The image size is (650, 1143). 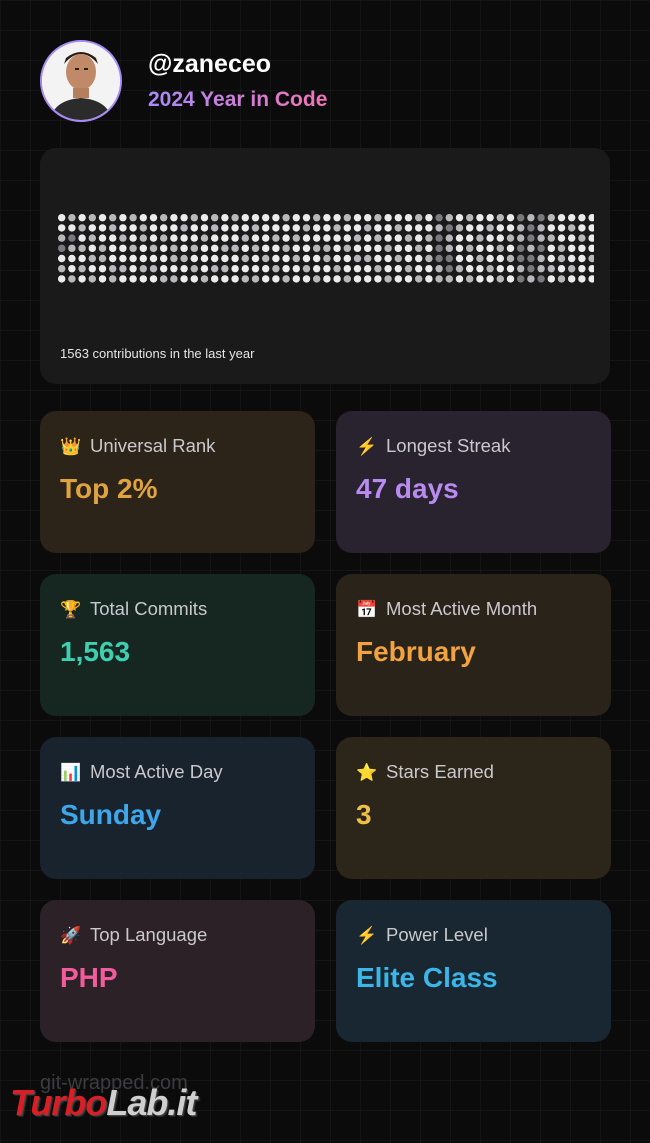 I want to click on stat-label: Most Active Month, so click(x=462, y=608).